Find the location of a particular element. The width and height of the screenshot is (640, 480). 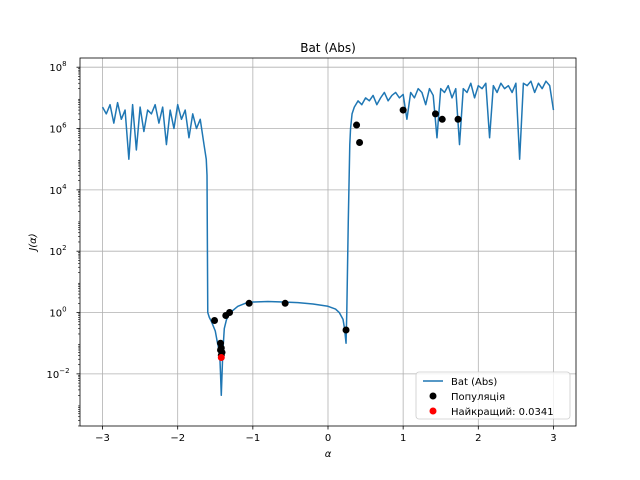

y-axis-label: J(α) is located at coordinates (33, 242).